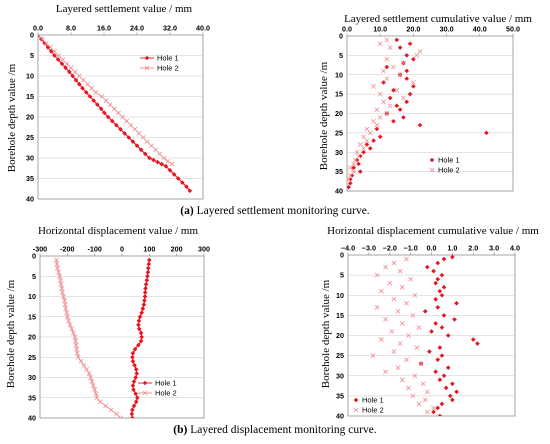 The image size is (550, 444). Describe the element at coordinates (339, 74) in the screenshot. I see `settlement-cumulative-y-tick-label: 10` at that location.